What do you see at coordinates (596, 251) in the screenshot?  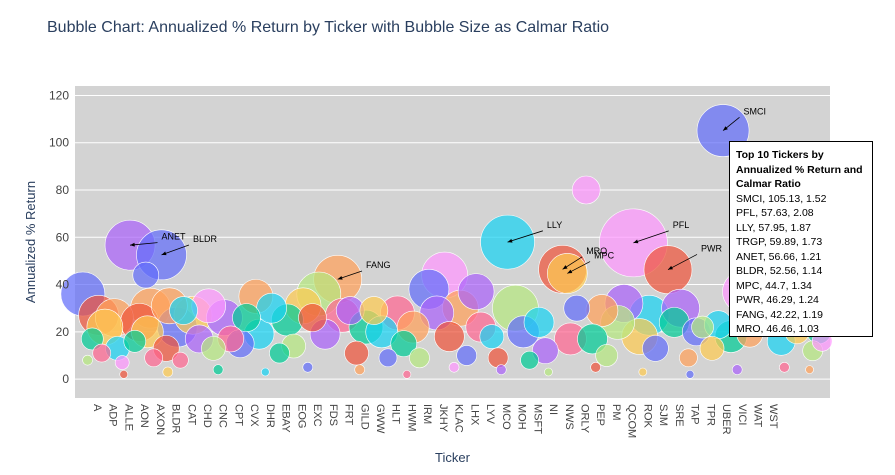 I see `annotation-label: MRO` at bounding box center [596, 251].